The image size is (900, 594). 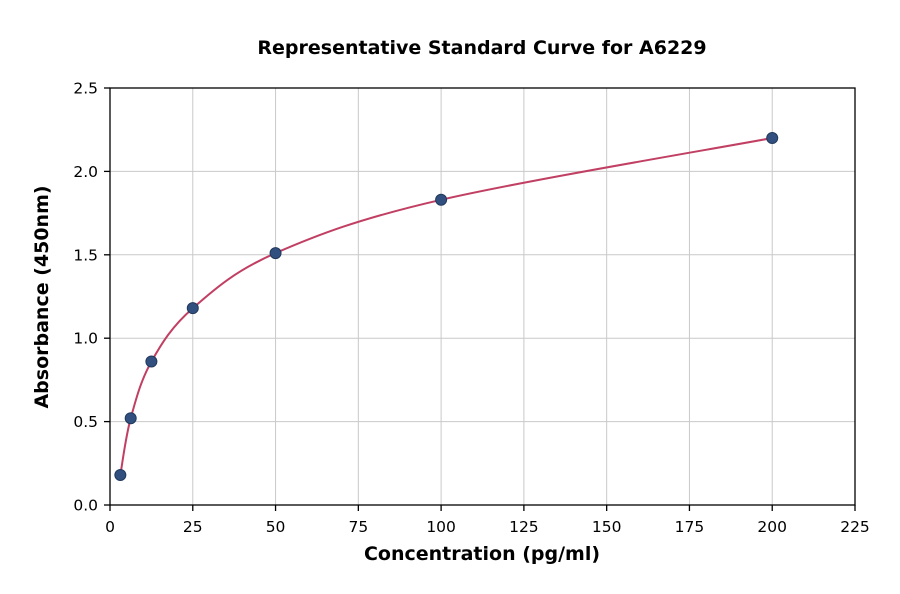 I want to click on x-tick-label: 0, so click(x=110, y=527).